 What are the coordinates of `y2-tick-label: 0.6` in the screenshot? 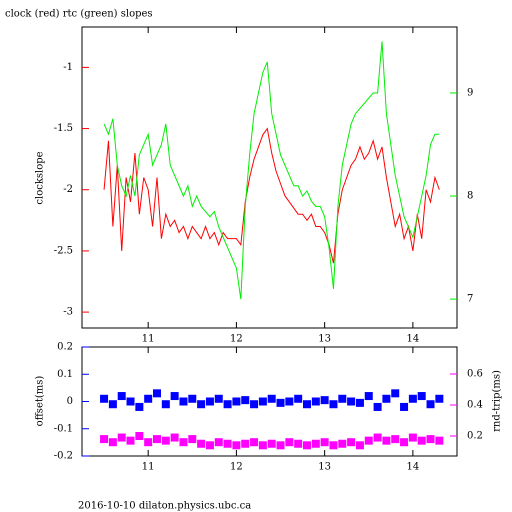 It's located at (475, 373).